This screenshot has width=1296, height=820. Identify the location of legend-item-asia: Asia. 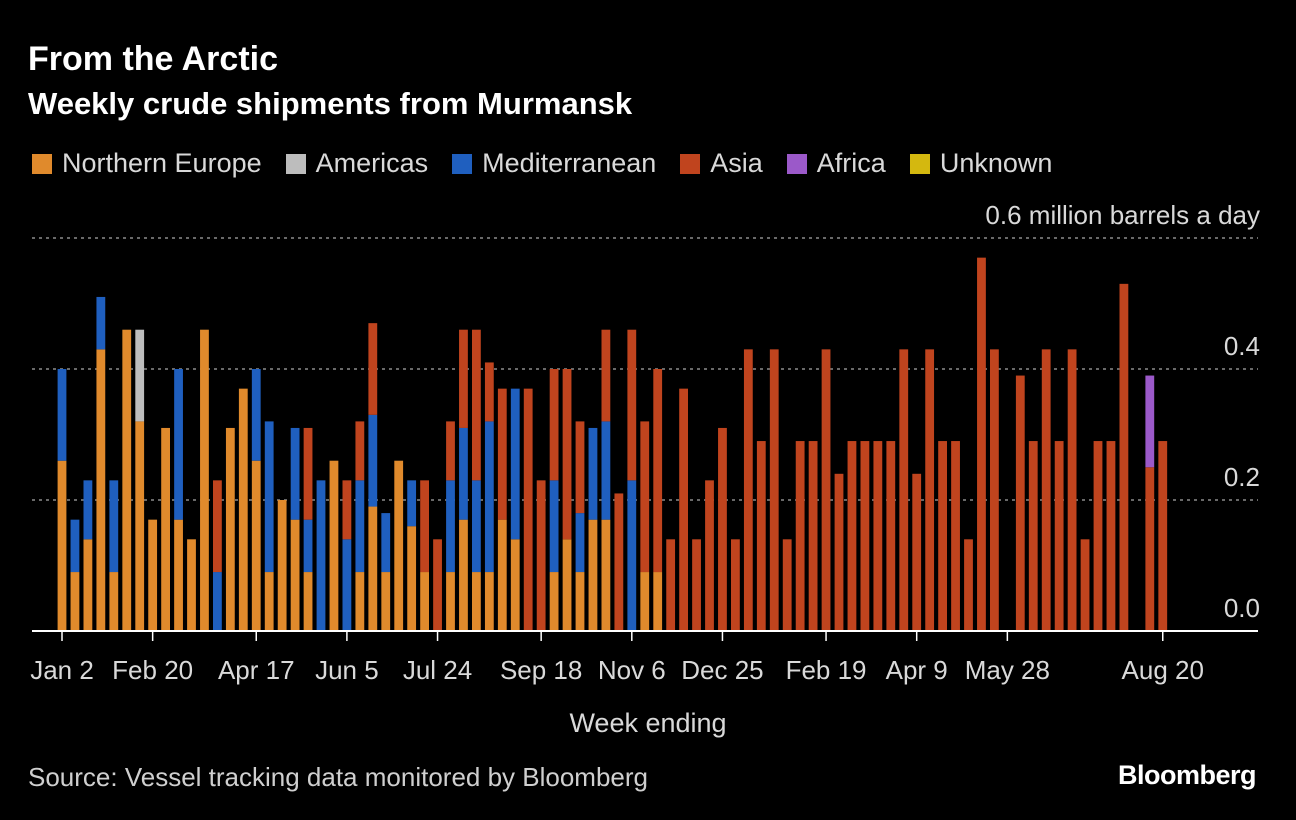
(721, 163).